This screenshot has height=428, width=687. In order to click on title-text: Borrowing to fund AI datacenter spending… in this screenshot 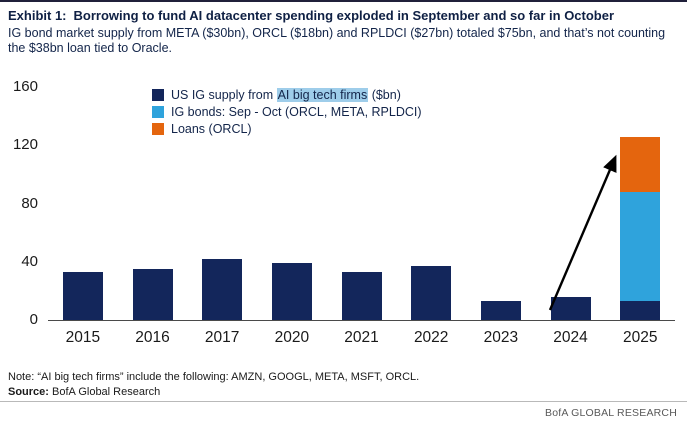, I will do `click(344, 15)`.